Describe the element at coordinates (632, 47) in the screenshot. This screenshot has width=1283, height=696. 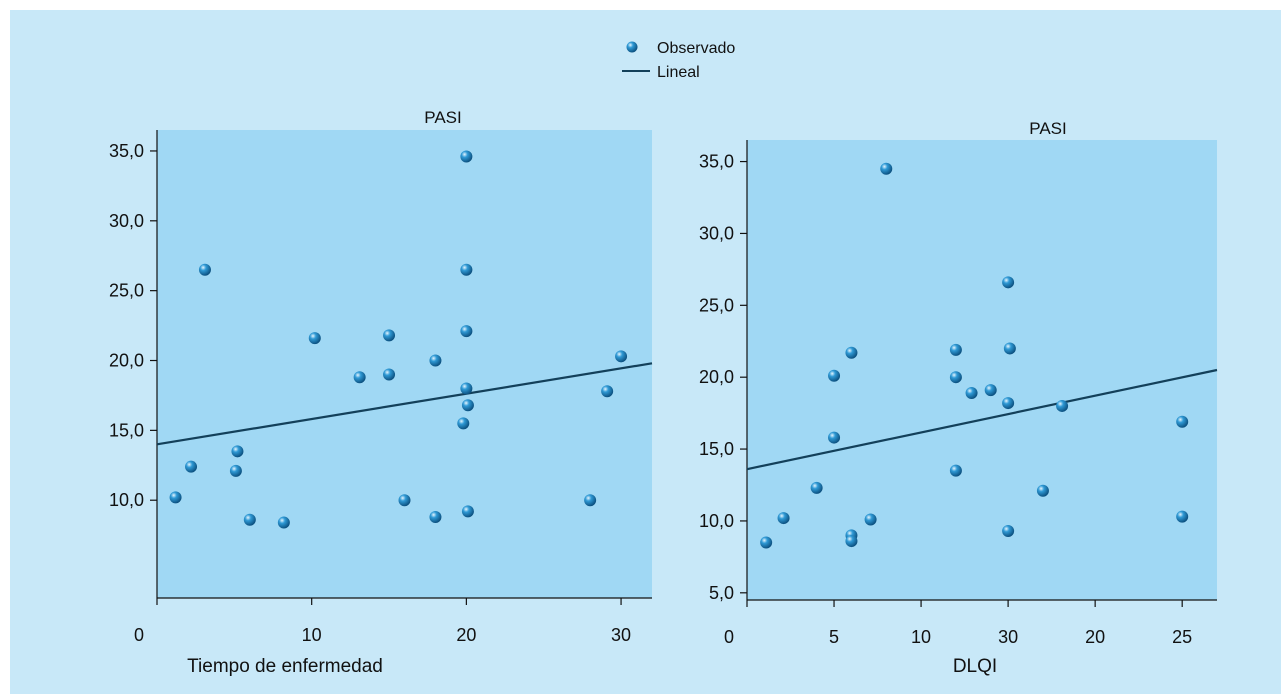
I see `legend-observed-marker` at that location.